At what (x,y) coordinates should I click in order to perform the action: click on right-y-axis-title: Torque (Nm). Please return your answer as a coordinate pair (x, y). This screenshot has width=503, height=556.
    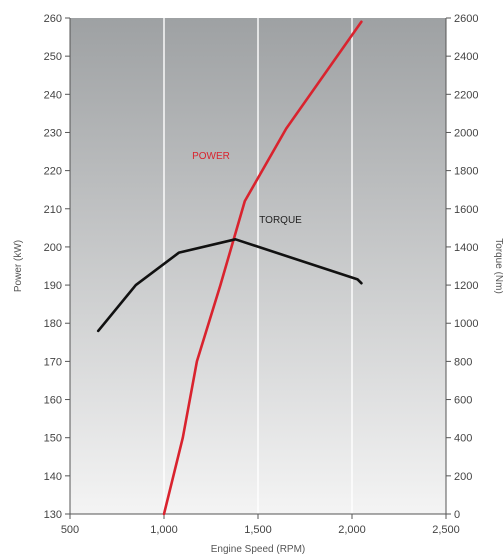
    Looking at the image, I should click on (498, 266).